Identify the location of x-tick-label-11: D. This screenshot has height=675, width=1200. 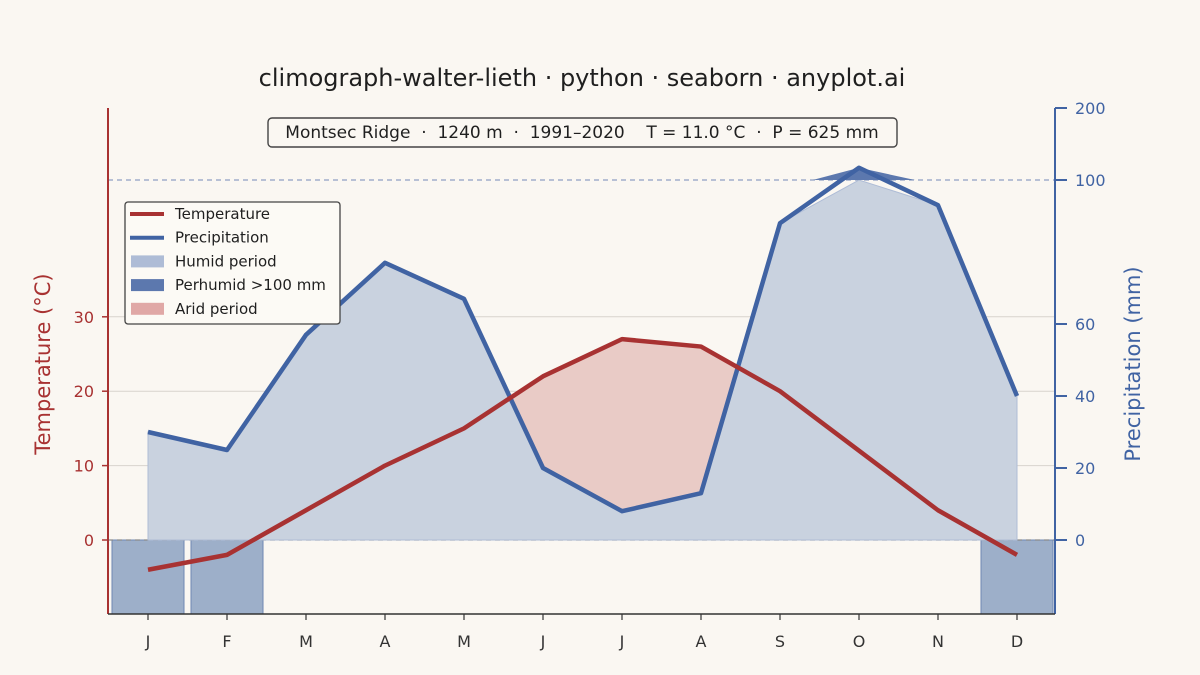
(1017, 641).